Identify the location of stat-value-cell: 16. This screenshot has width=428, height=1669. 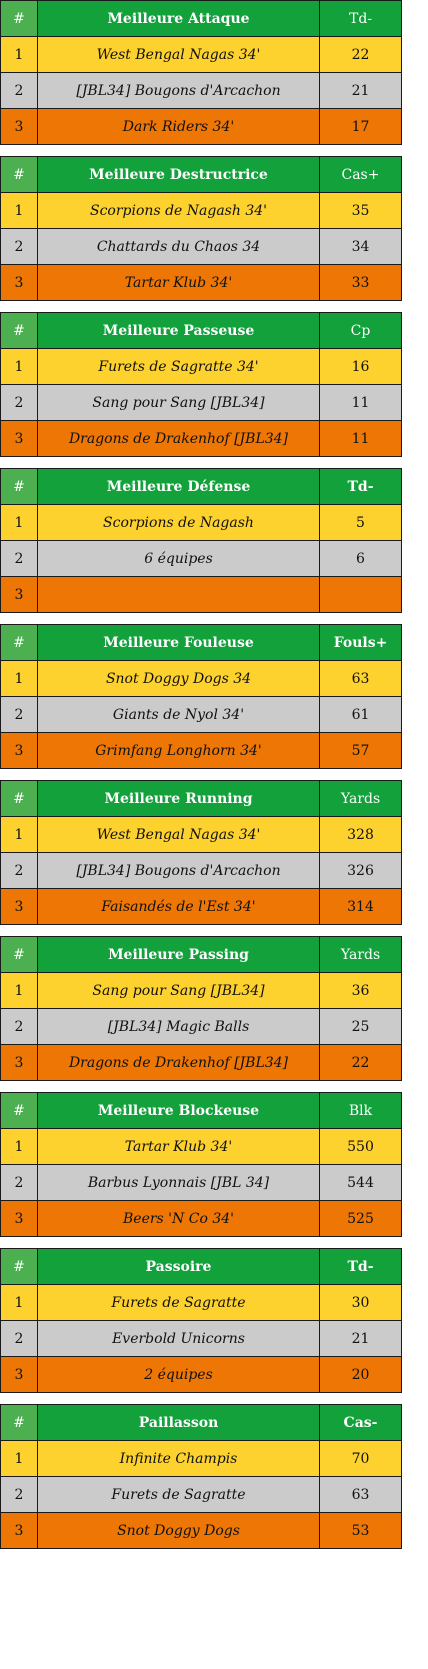
(360, 366).